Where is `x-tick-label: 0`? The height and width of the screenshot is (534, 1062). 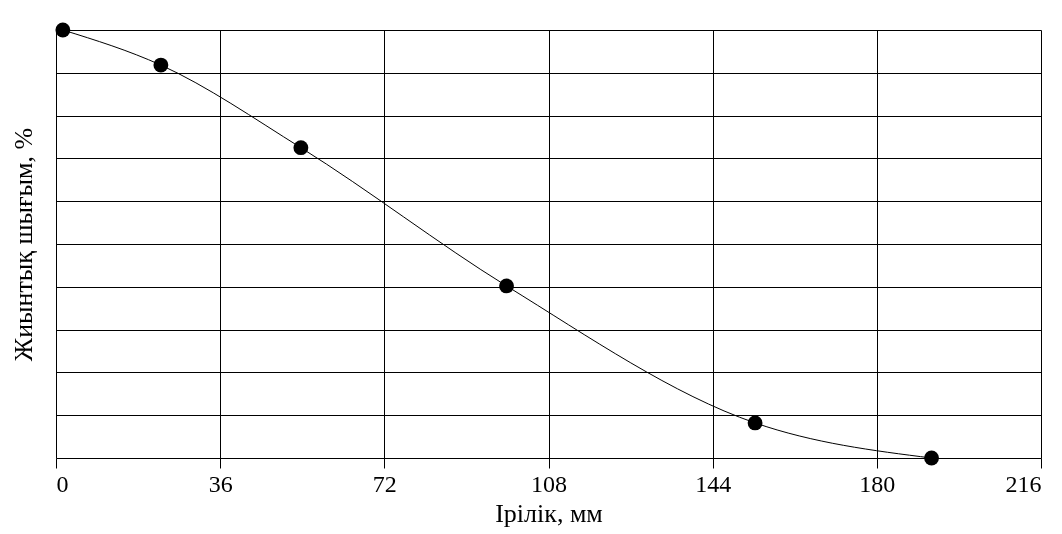 x-tick-label: 0 is located at coordinates (62, 483).